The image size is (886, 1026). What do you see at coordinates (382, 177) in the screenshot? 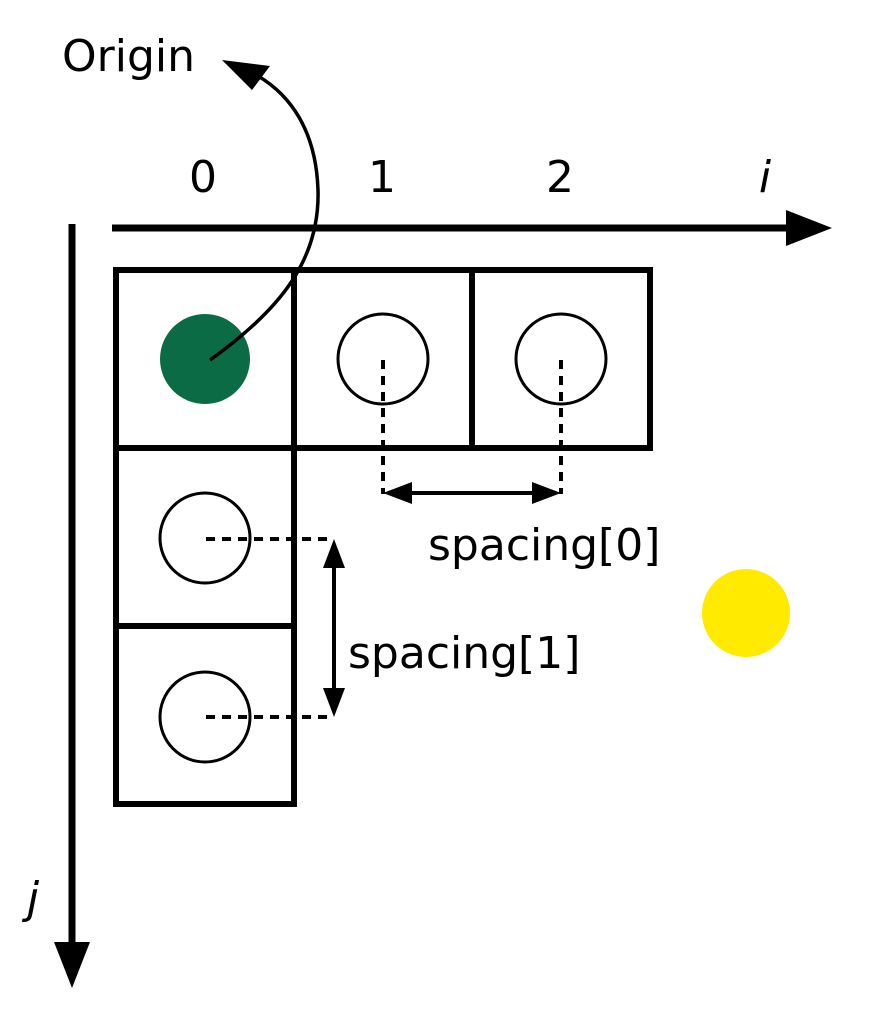
I see `index-label-1: 1` at bounding box center [382, 177].